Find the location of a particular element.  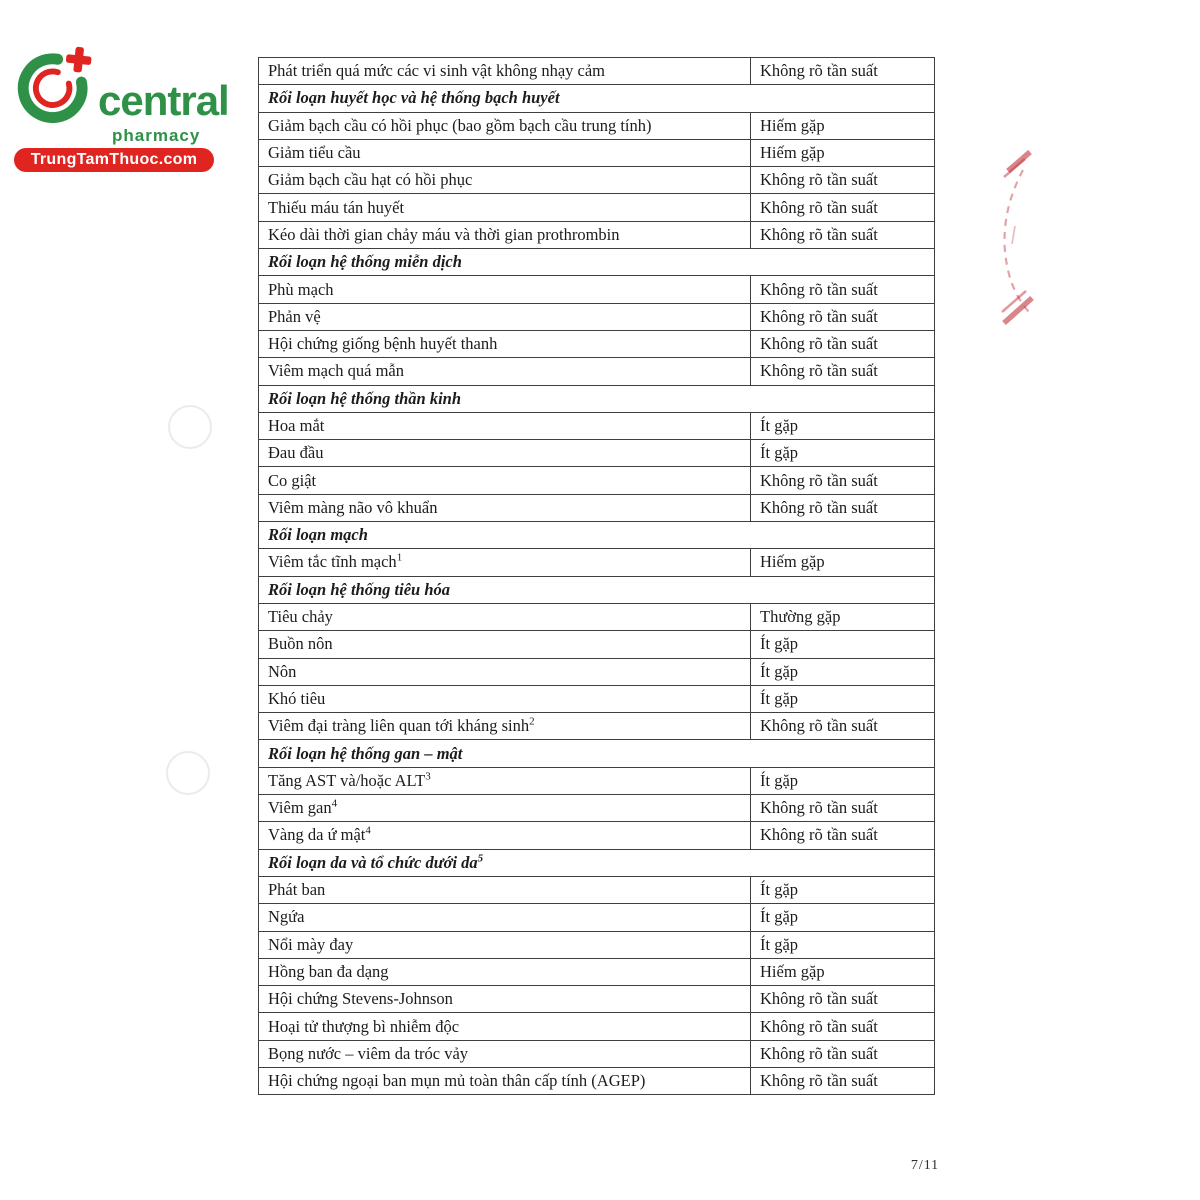

table-row: Giảm tiểu cầu Hiếm gặp is located at coordinates (596, 153).